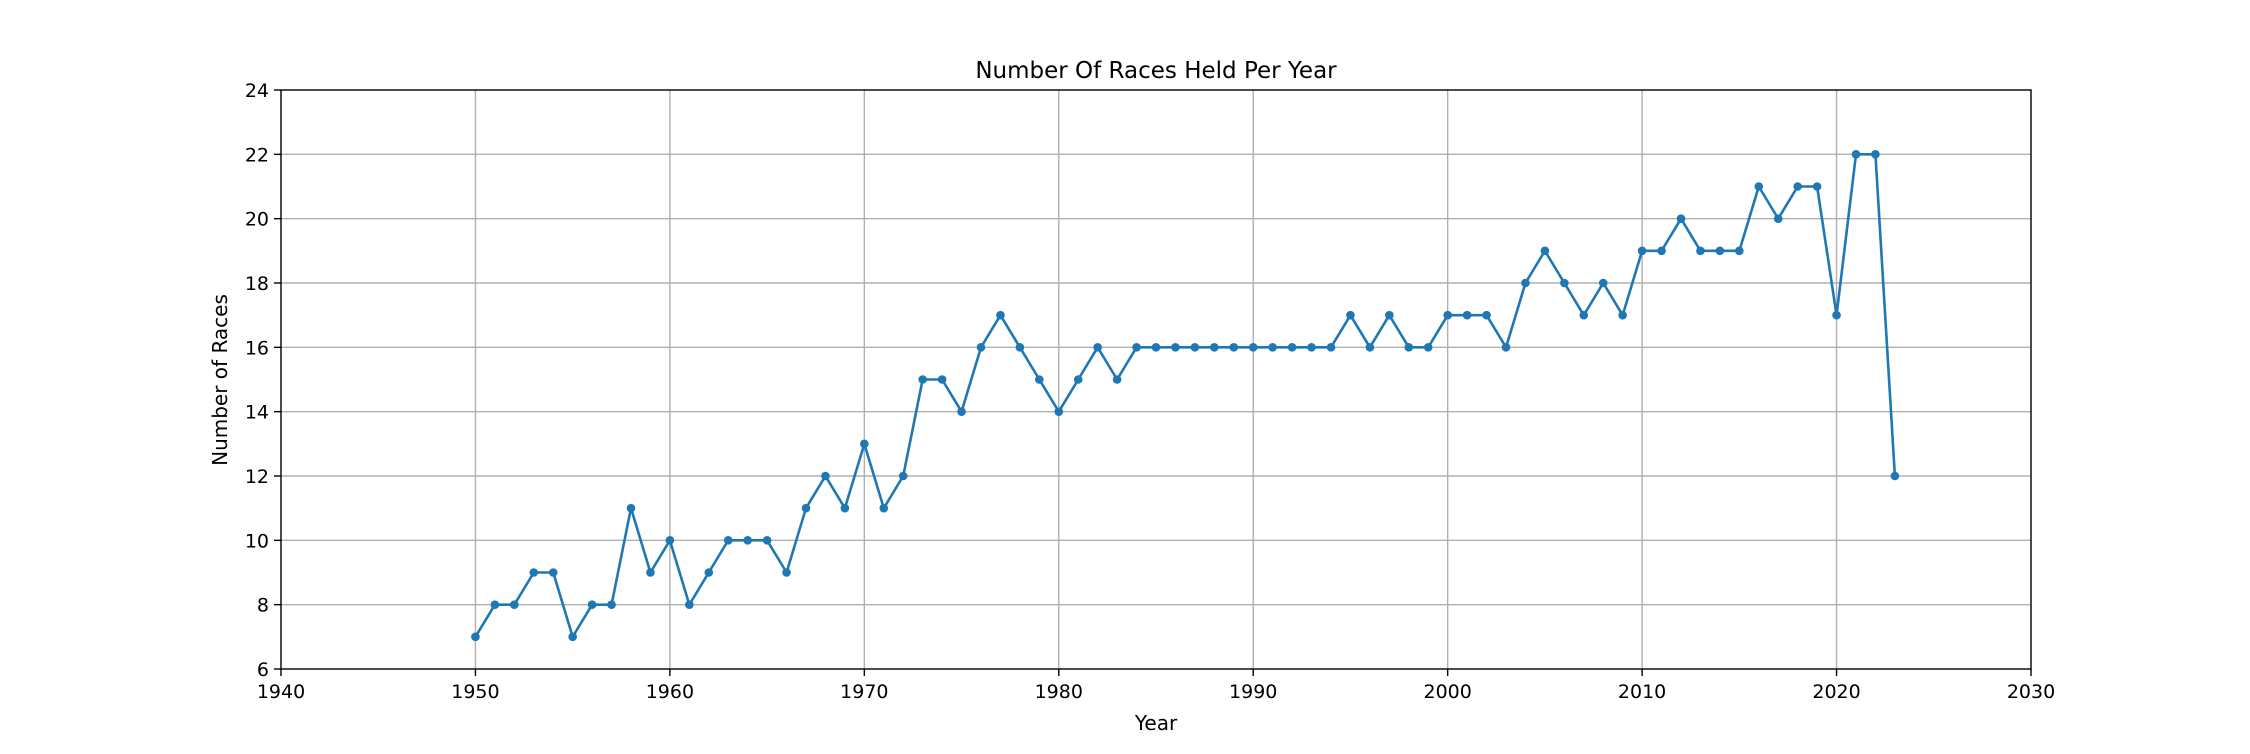  What do you see at coordinates (257, 541) in the screenshot?
I see `y-tick-label: 10` at bounding box center [257, 541].